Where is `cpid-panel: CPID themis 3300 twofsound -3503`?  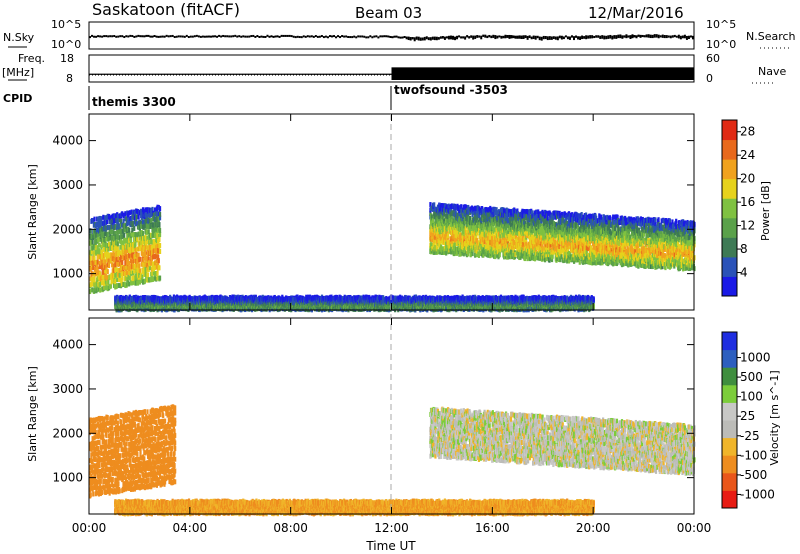 cpid-panel: CPID themis 3300 twofsound -3503 is located at coordinates (255, 96).